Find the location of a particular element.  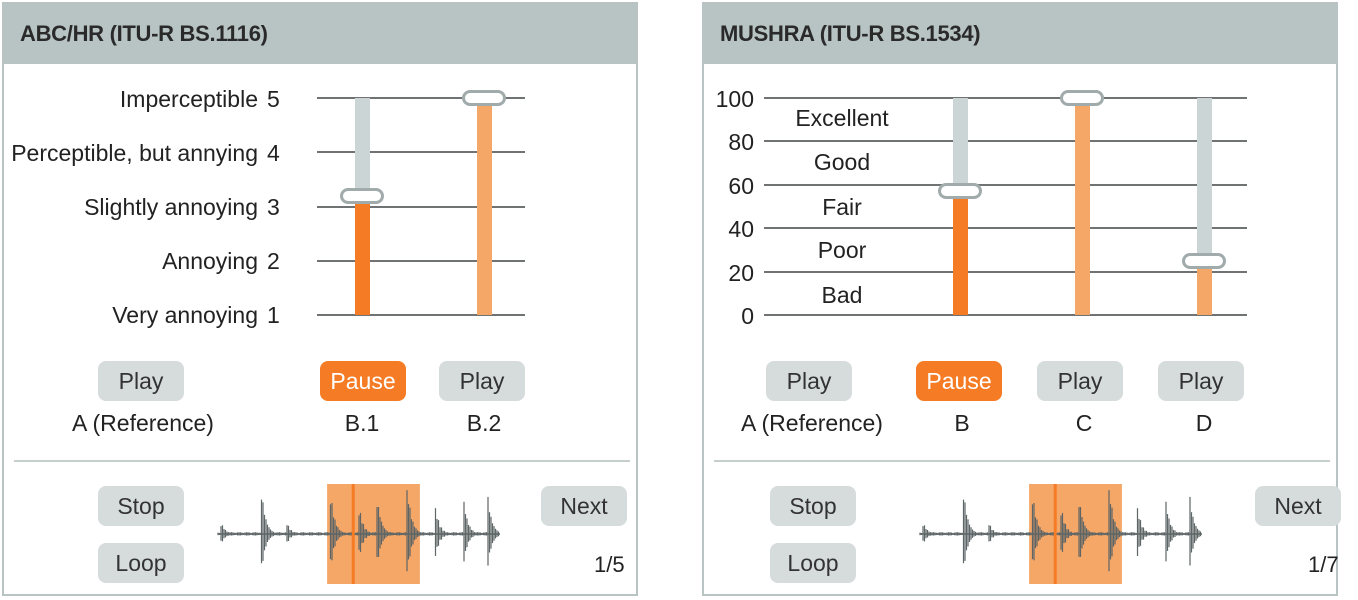

page-counter: 1/5 is located at coordinates (609, 564).